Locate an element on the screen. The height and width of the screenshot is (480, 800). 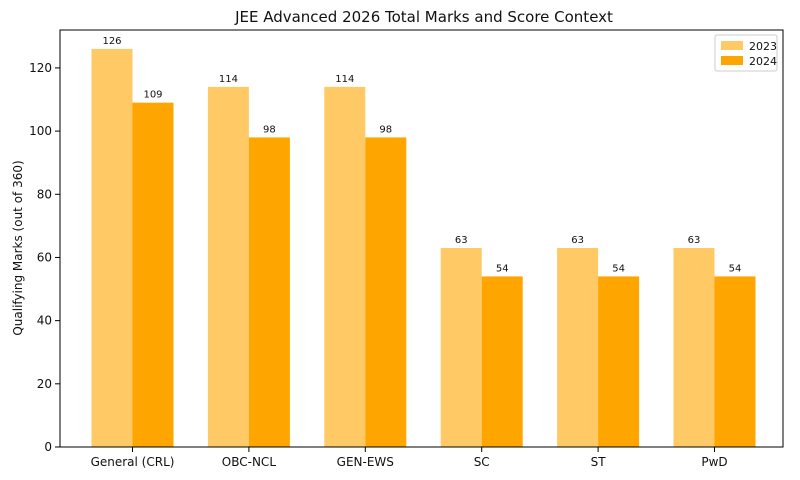
x-tick-label: PwD is located at coordinates (714, 462).